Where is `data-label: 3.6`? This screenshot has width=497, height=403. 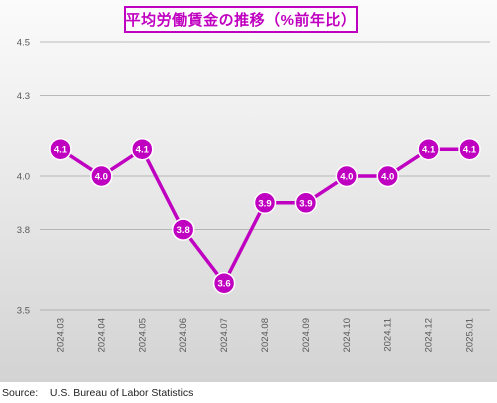
data-label: 3.6 is located at coordinates (223, 284).